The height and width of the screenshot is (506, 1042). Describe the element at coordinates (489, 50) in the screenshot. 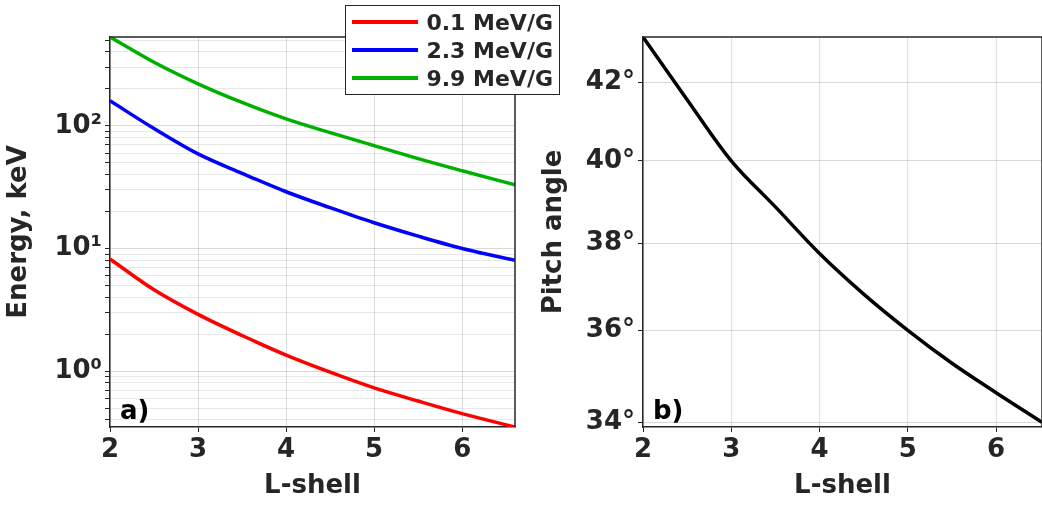

I see `legend-label: 2.3 MeV/G` at that location.